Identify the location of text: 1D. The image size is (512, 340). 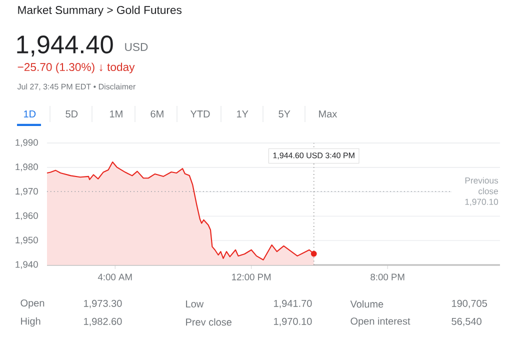
(30, 114).